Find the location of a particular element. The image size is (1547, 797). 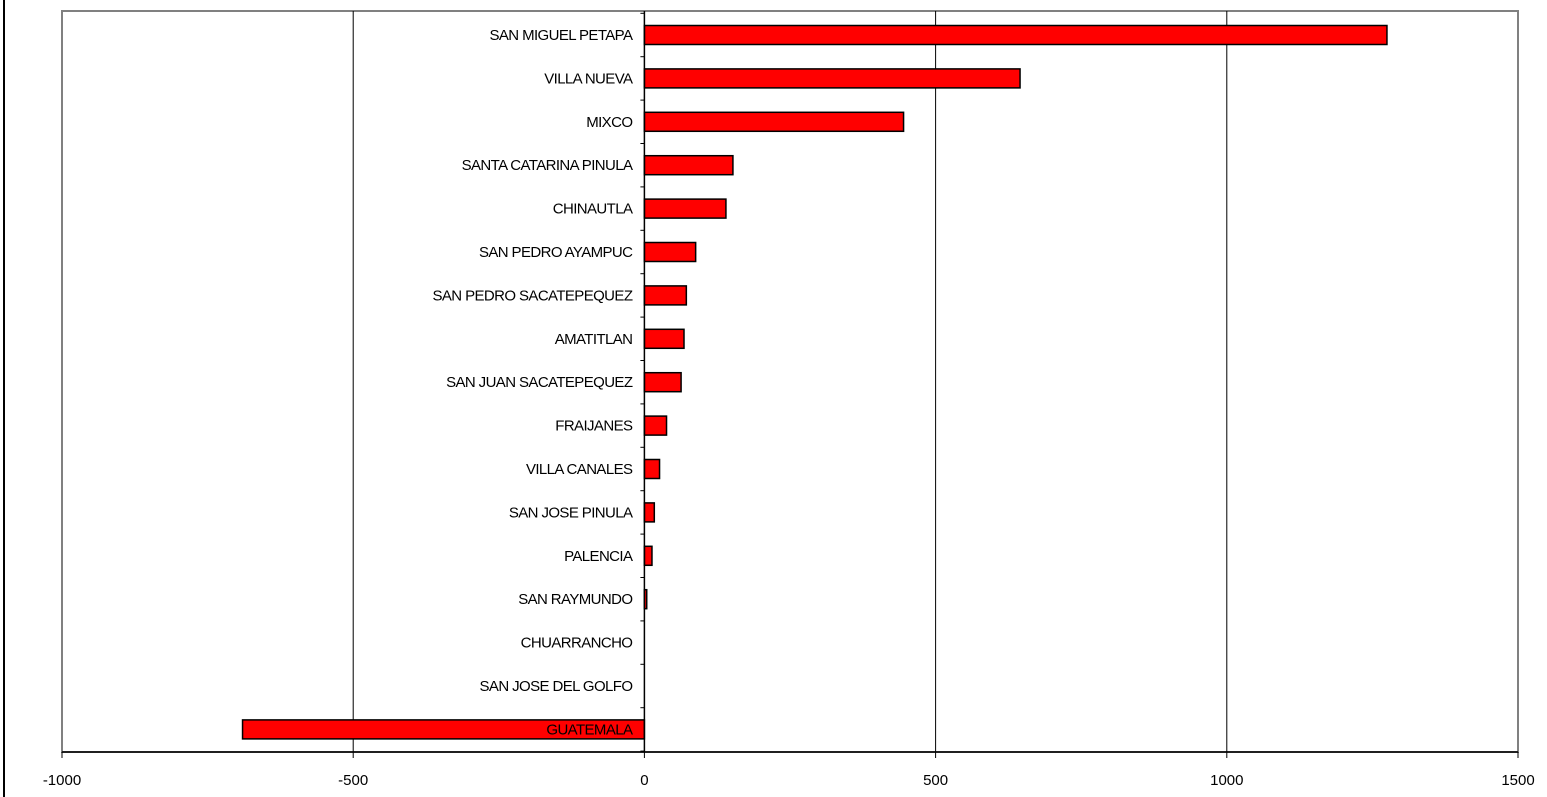

x-tick-label-4: 1000 is located at coordinates (1226, 780).